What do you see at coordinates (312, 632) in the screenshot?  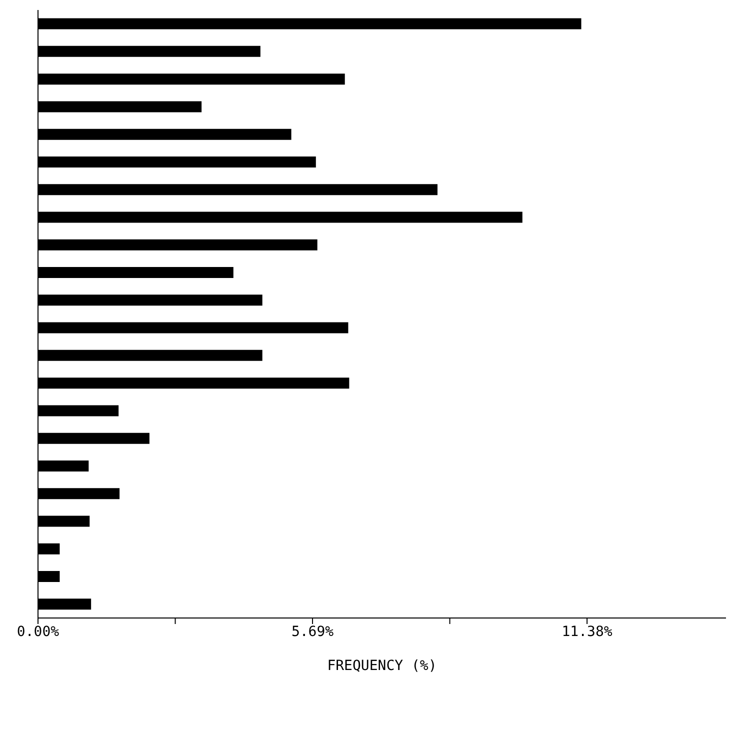 I see `x-tick-label: 5.69%` at bounding box center [312, 632].